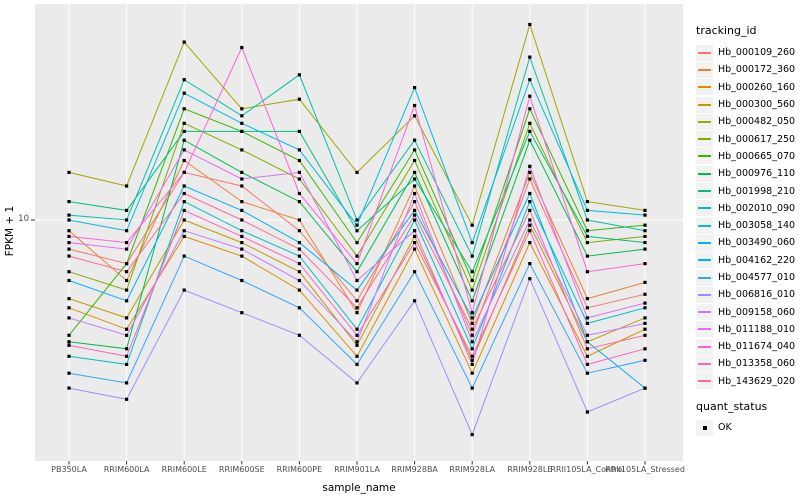  Describe the element at coordinates (757, 226) in the screenshot. I see `legend-item-label: Hb_003058_140` at that location.